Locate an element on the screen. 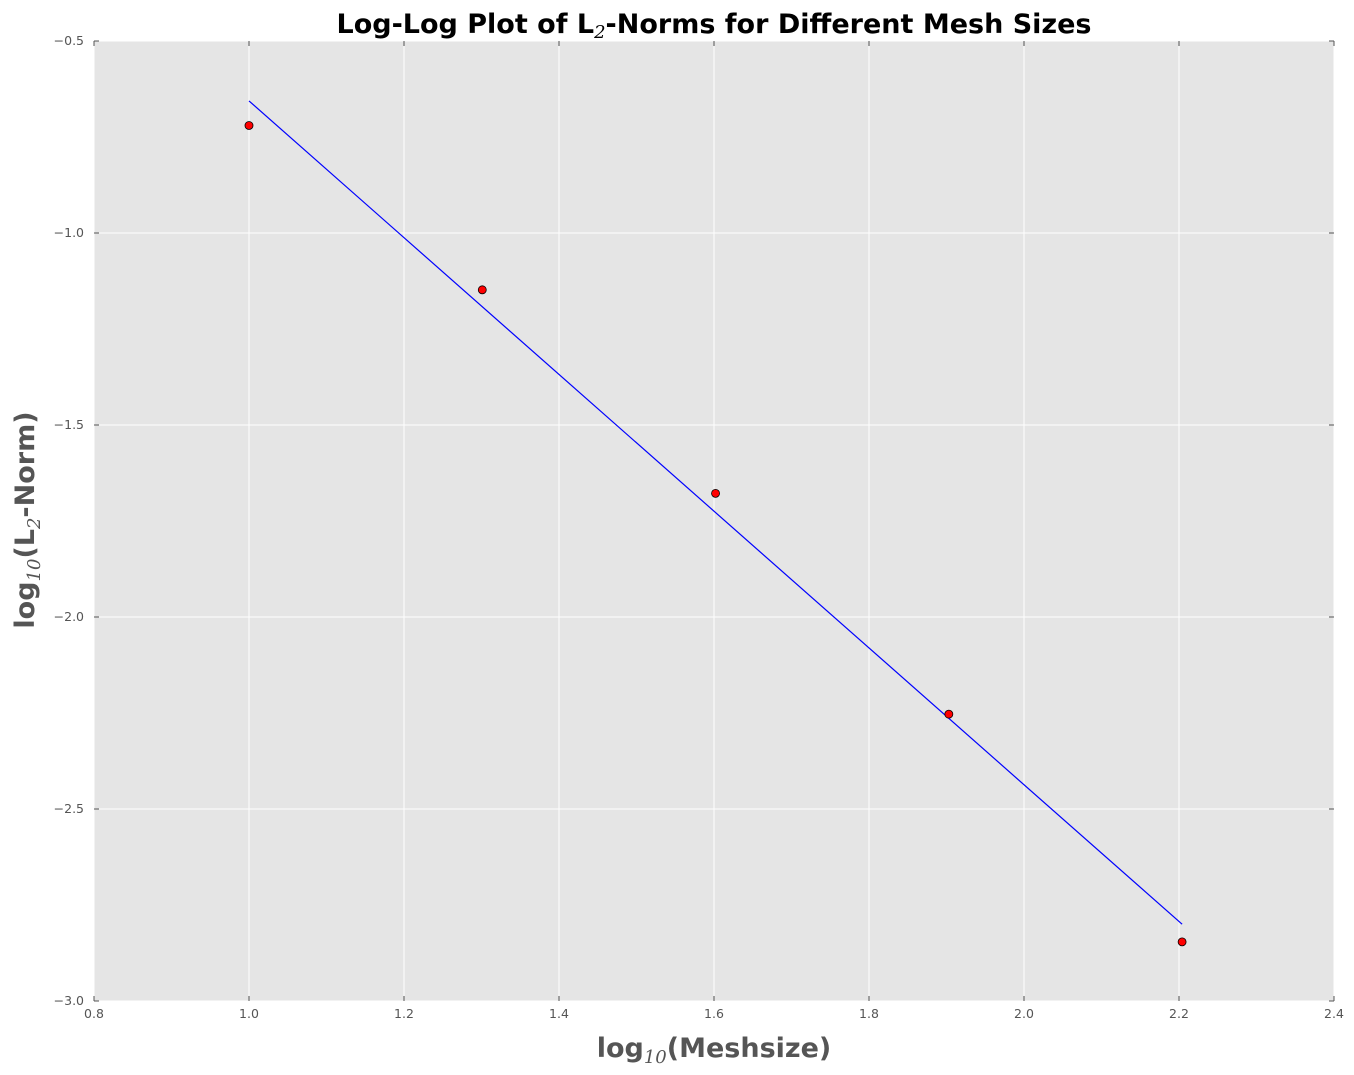 The height and width of the screenshot is (1075, 1354). x-tick-label: 1.8 is located at coordinates (869, 1013).